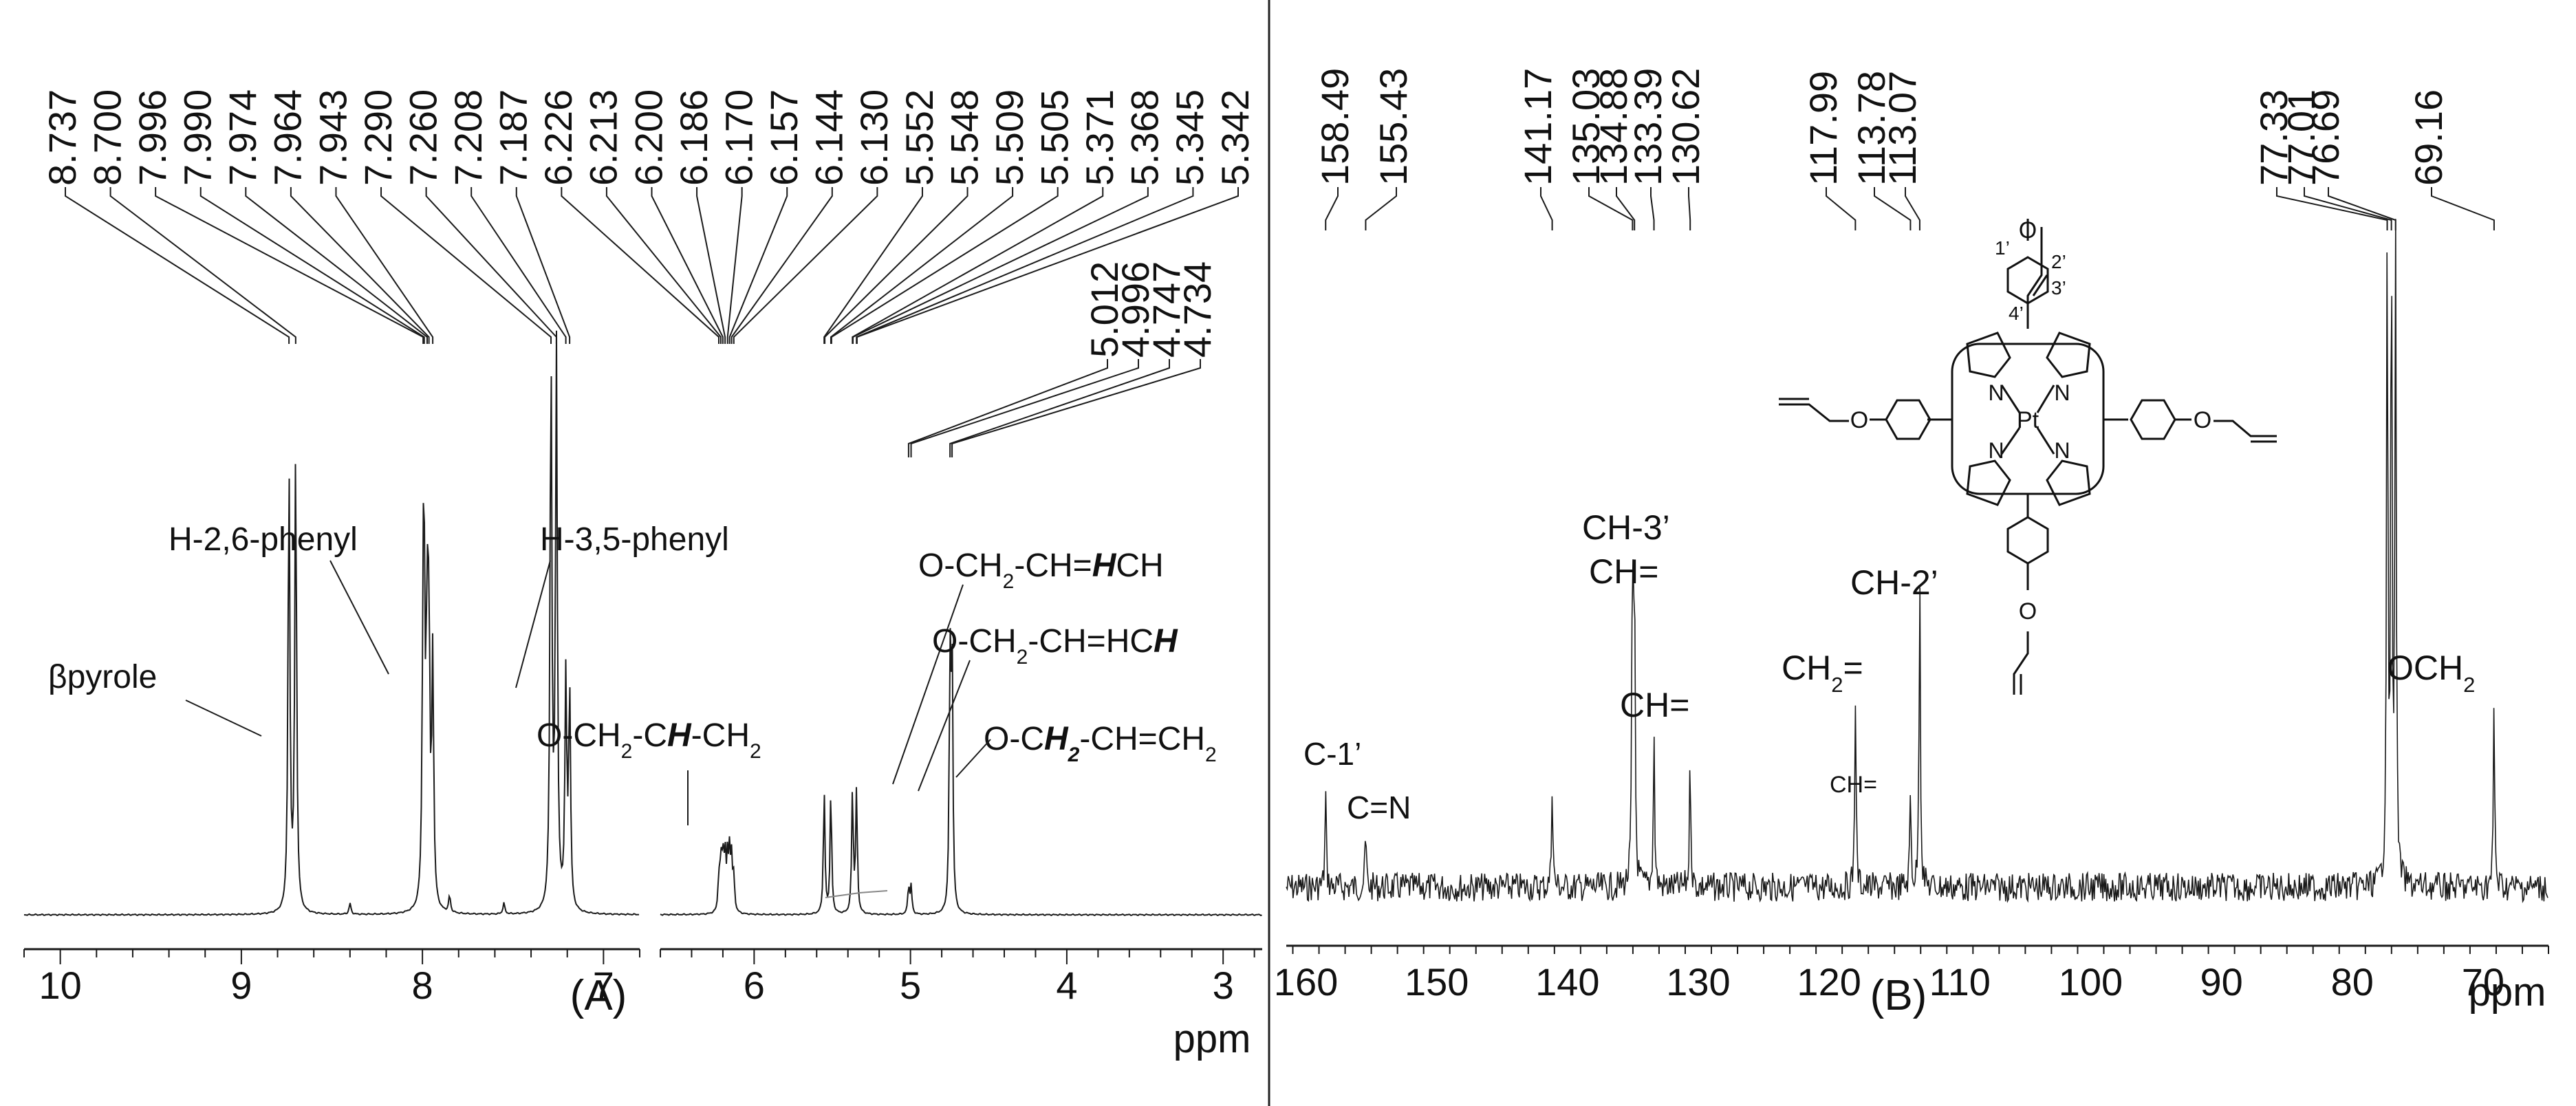 The width and height of the screenshot is (2576, 1106). Describe the element at coordinates (1989, 482) in the screenshot. I see `pyrrole-bottom-left` at that location.